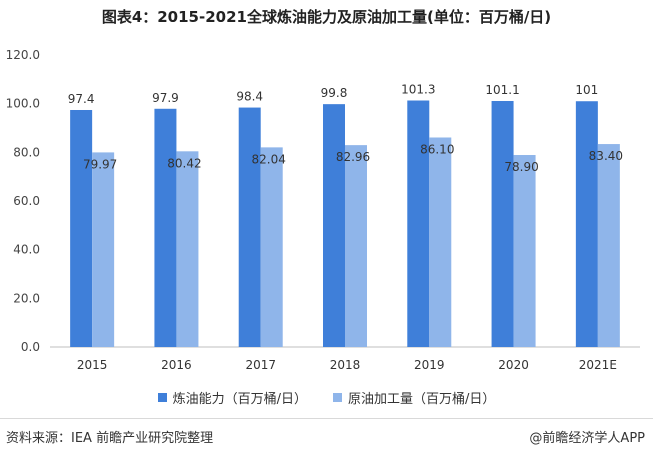 This screenshot has height=451, width=653. I want to click on y-tick-label: 20.0, so click(26, 298).